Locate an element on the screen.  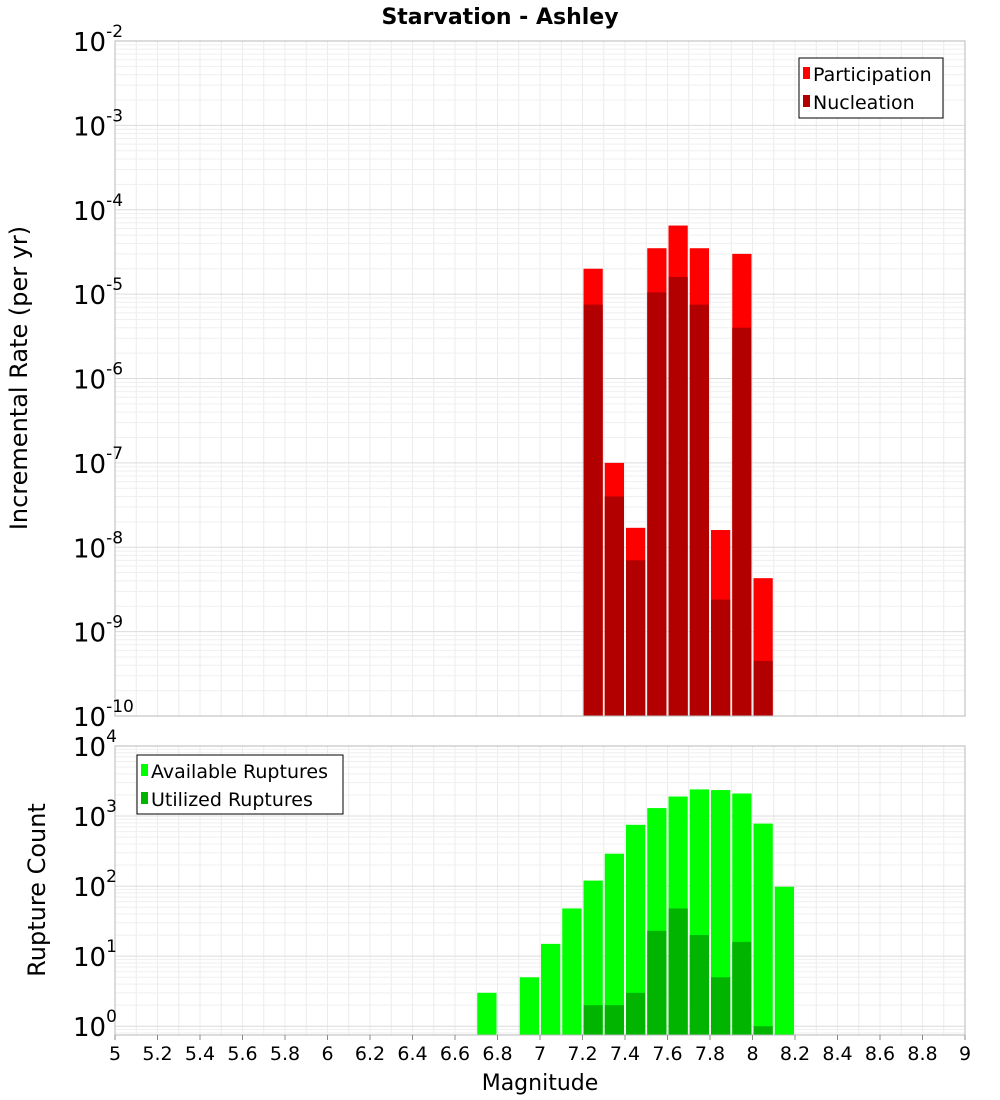
y-tick-label: 10⁻³ is located at coordinates (98, 124).